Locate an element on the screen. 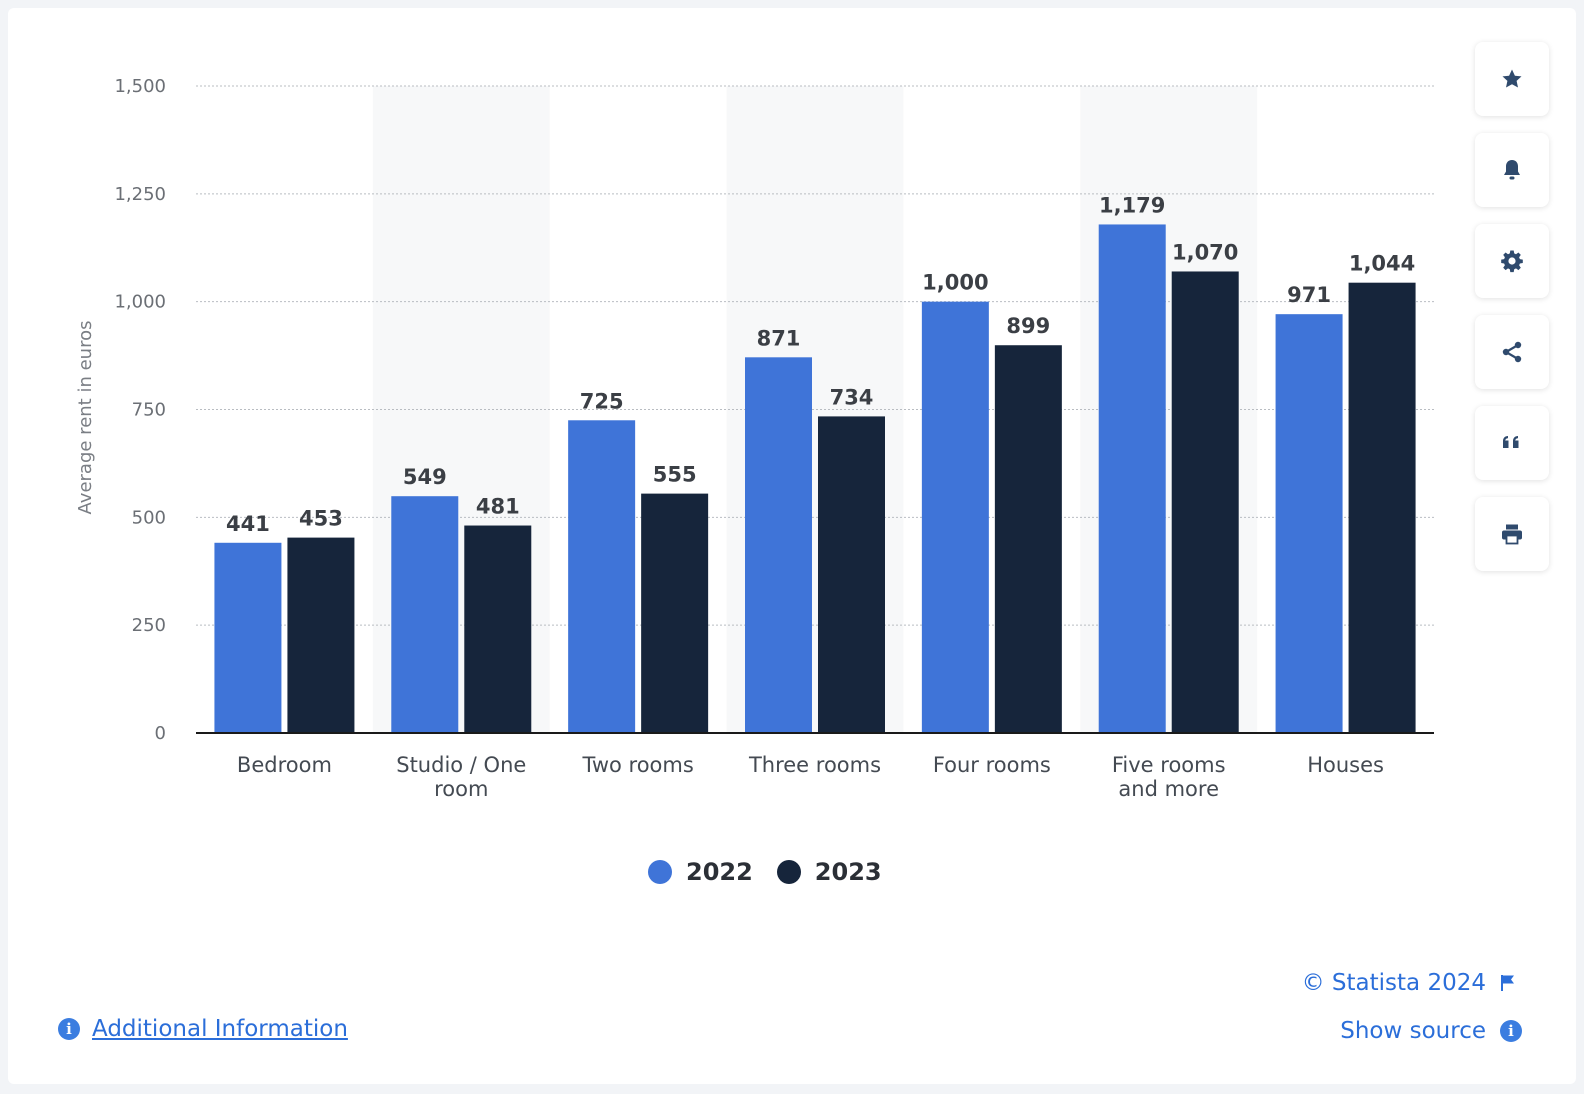 The image size is (1584, 1094). copyright-link: © Statista 2024 is located at coordinates (1409, 983).